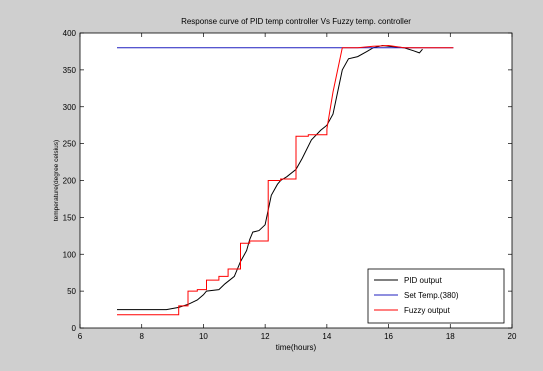 The height and width of the screenshot is (371, 543). I want to click on x-tick-label: 18, so click(450, 336).